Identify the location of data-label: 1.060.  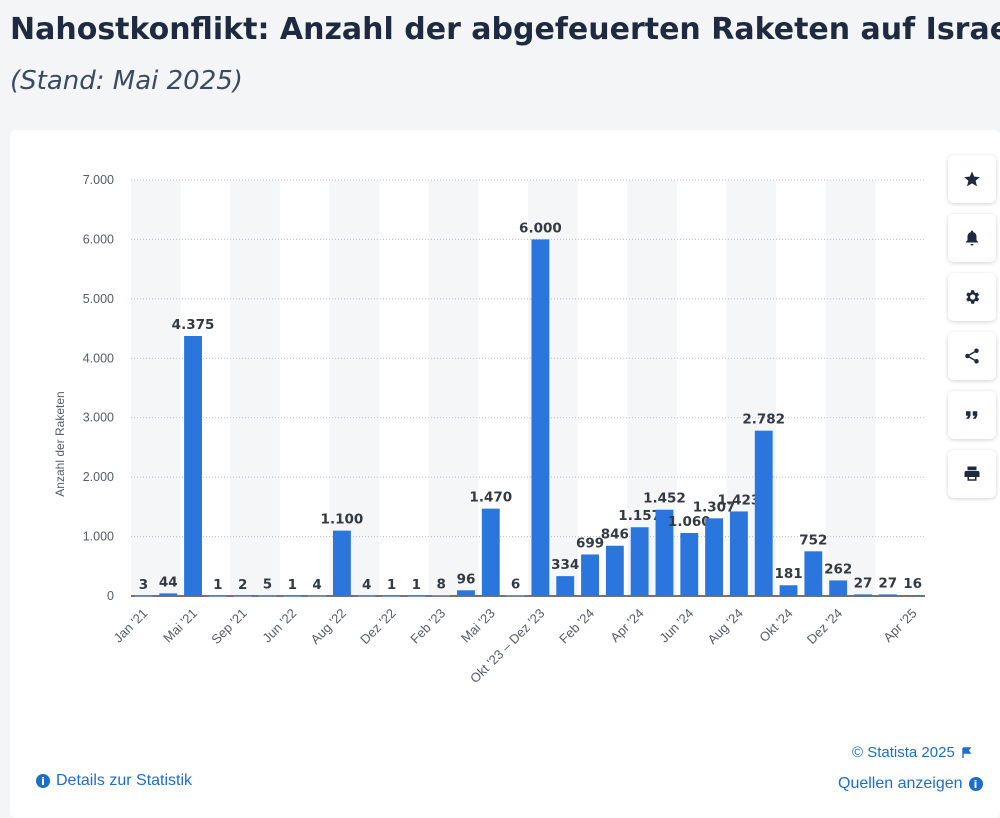
(689, 522).